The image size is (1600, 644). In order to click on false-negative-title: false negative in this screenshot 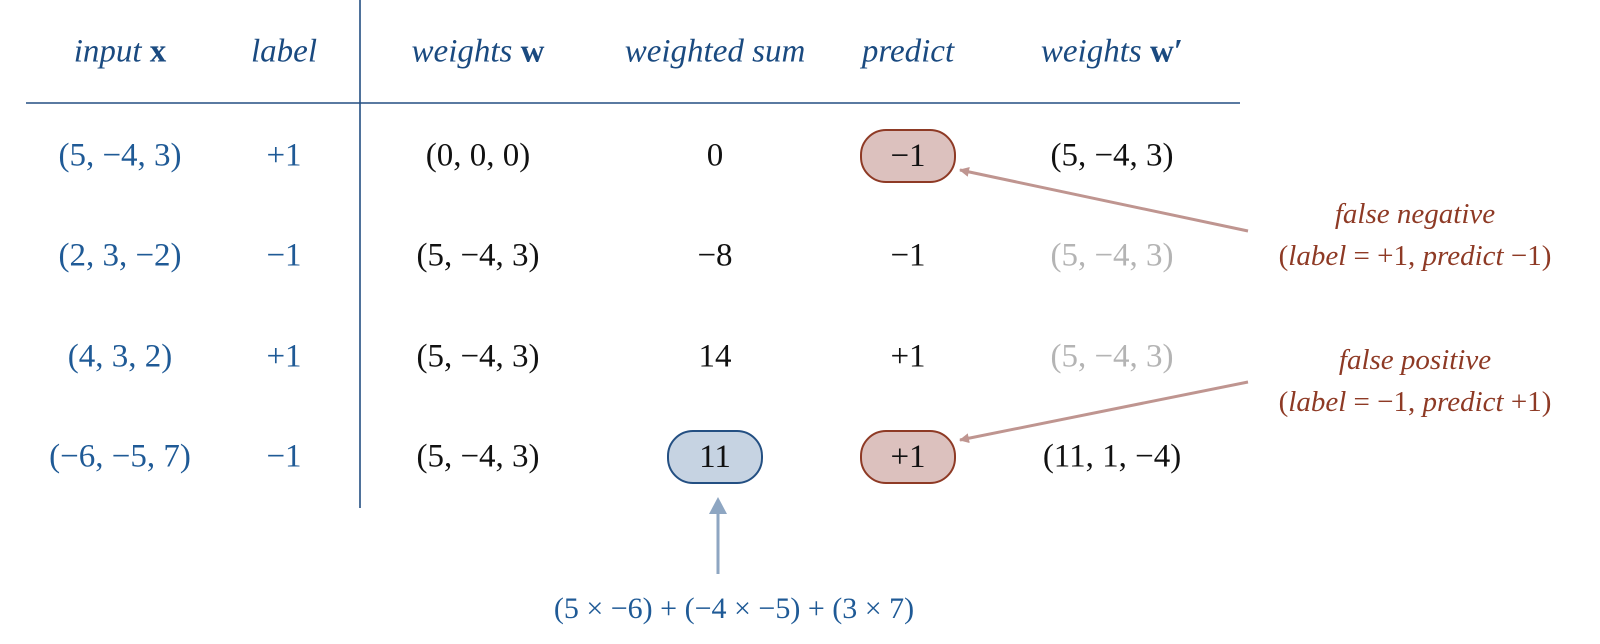, I will do `click(1415, 214)`.